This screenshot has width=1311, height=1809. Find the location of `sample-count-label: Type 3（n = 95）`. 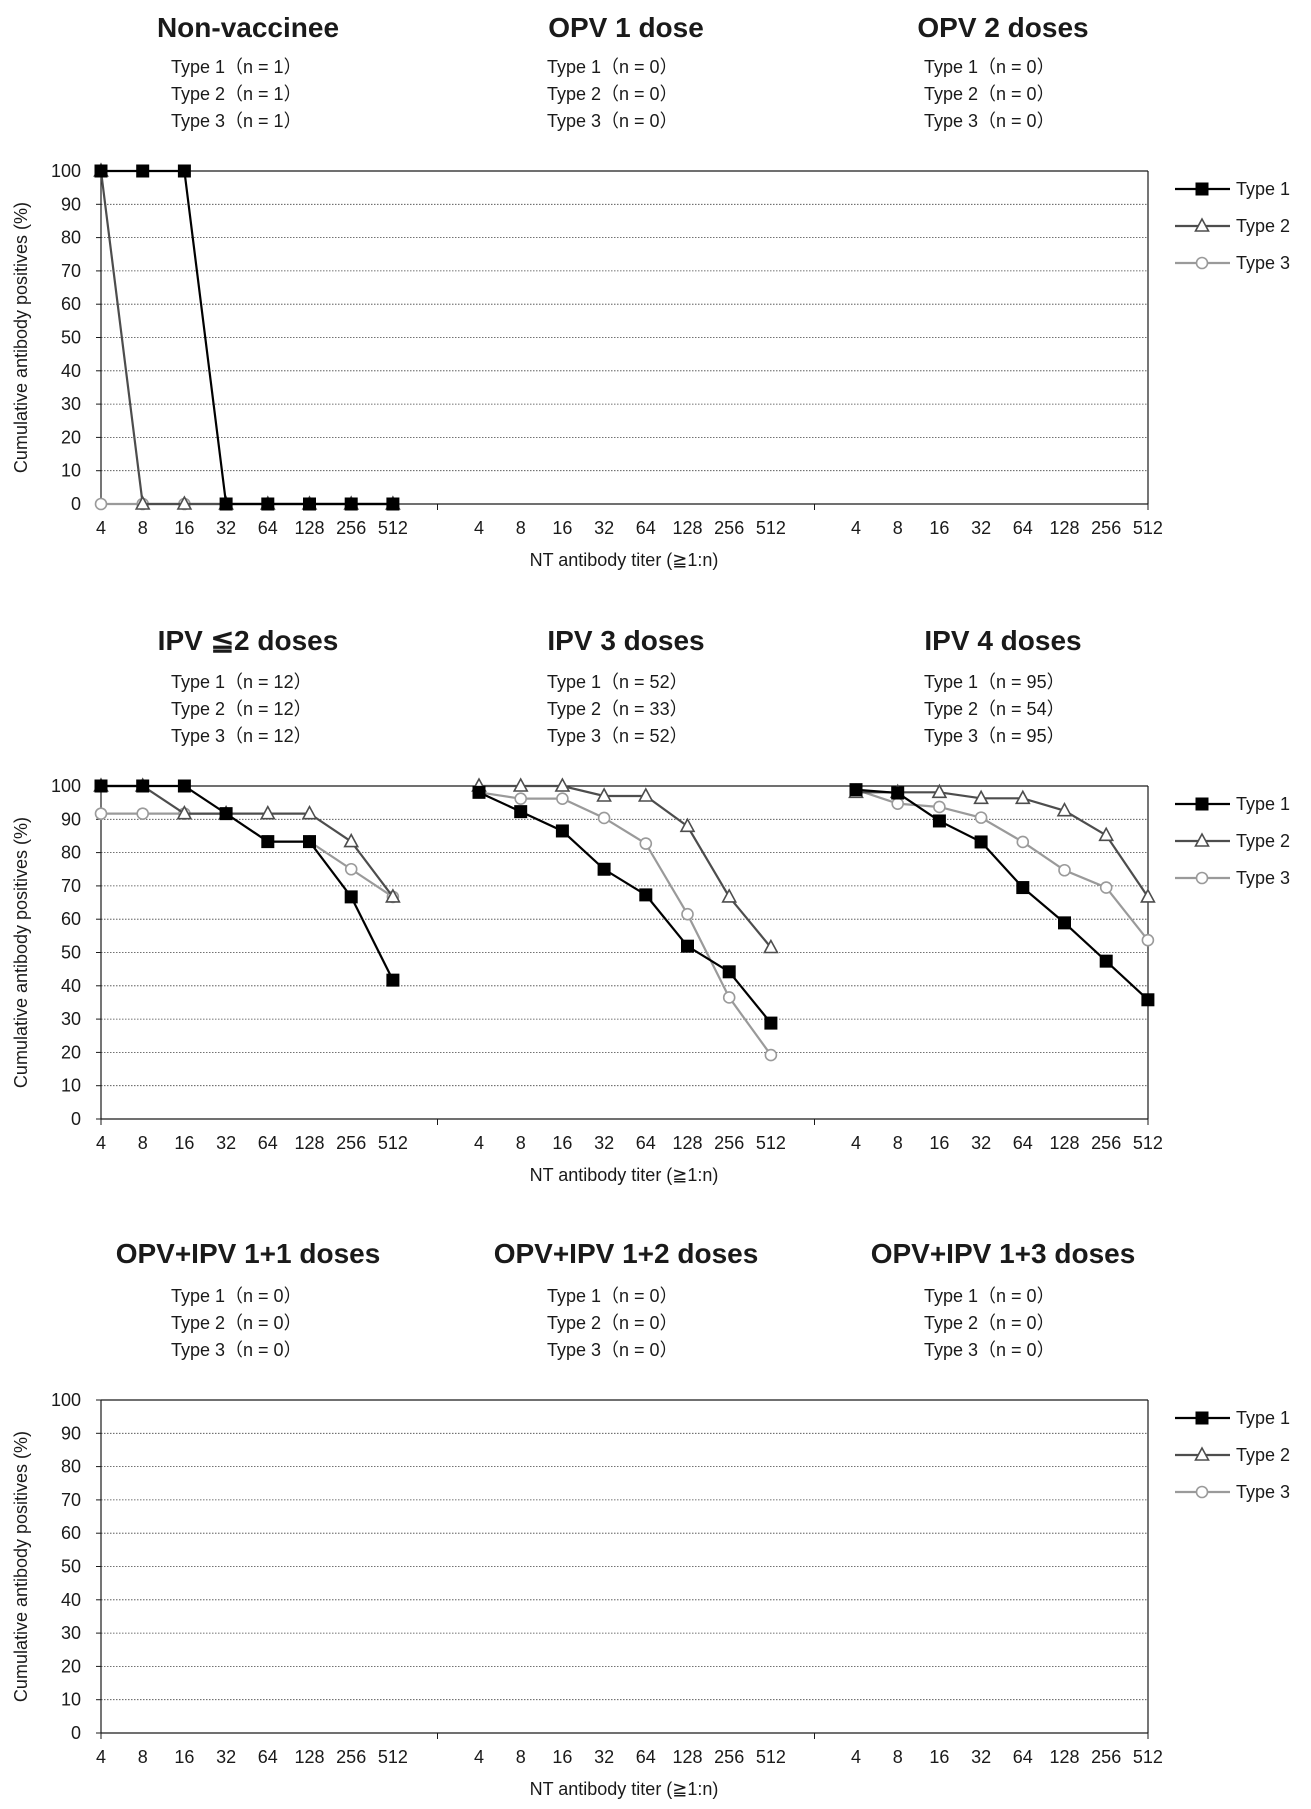

sample-count-label: Type 3（n = 95） is located at coordinates (994, 736).